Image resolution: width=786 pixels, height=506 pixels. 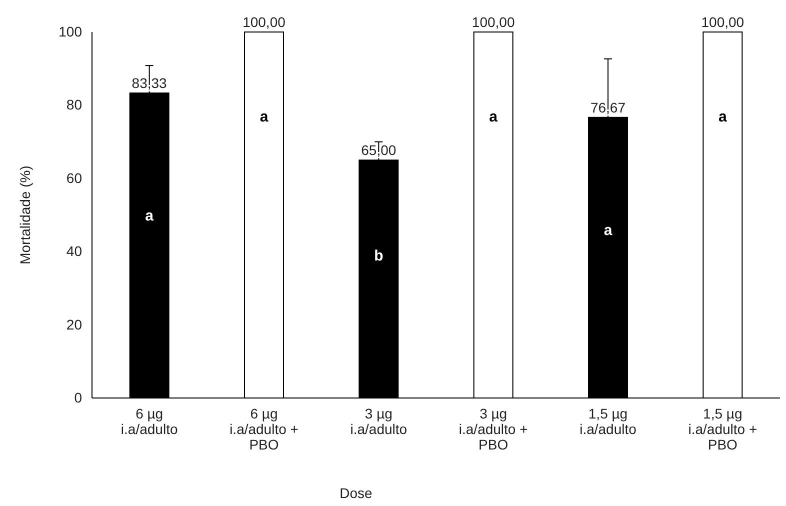 What do you see at coordinates (74, 104) in the screenshot?
I see `y-tick-label: 80` at bounding box center [74, 104].